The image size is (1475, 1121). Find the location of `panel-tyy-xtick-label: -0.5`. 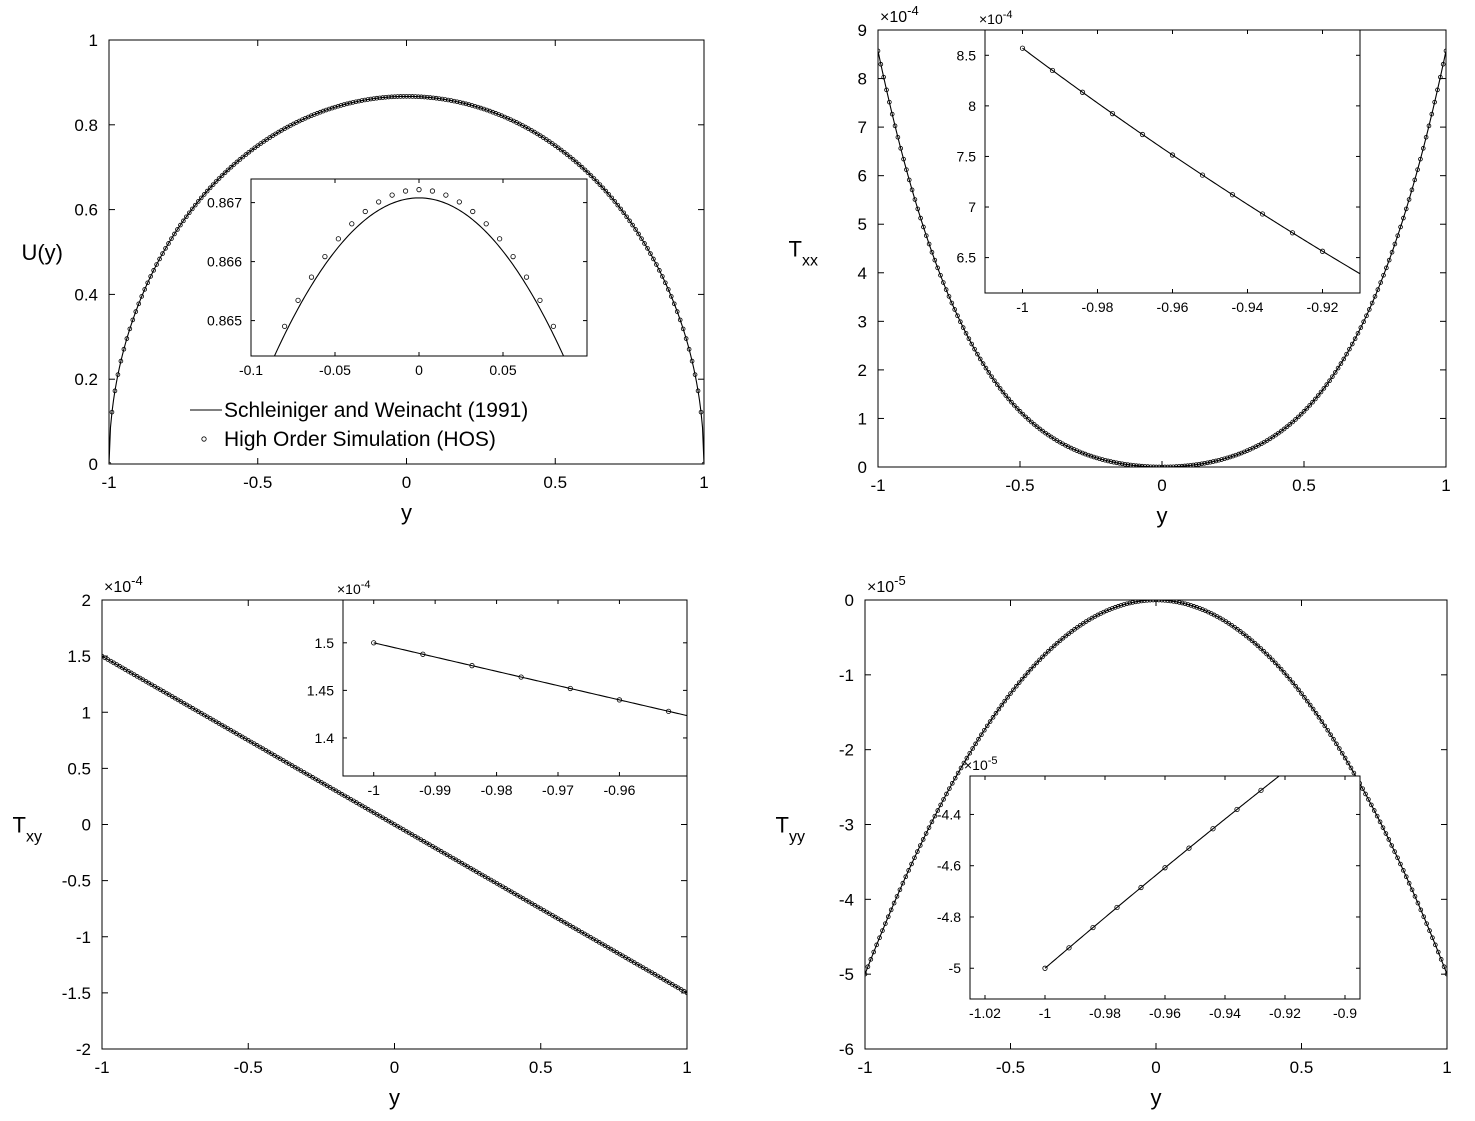

panel-tyy-xtick-label: -0.5 is located at coordinates (1010, 1067).